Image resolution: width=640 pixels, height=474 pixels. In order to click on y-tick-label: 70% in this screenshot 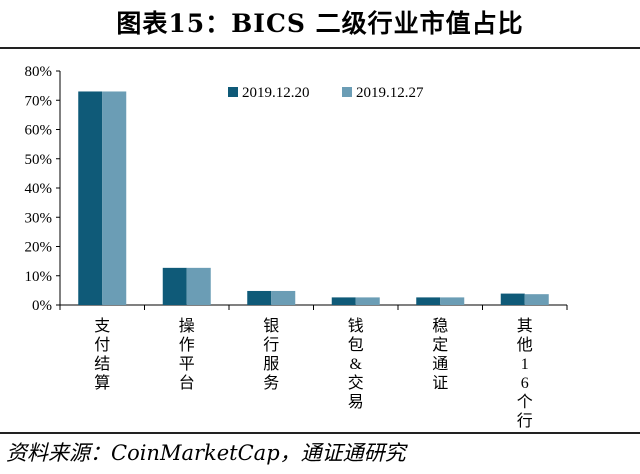, I will do `click(39, 101)`.